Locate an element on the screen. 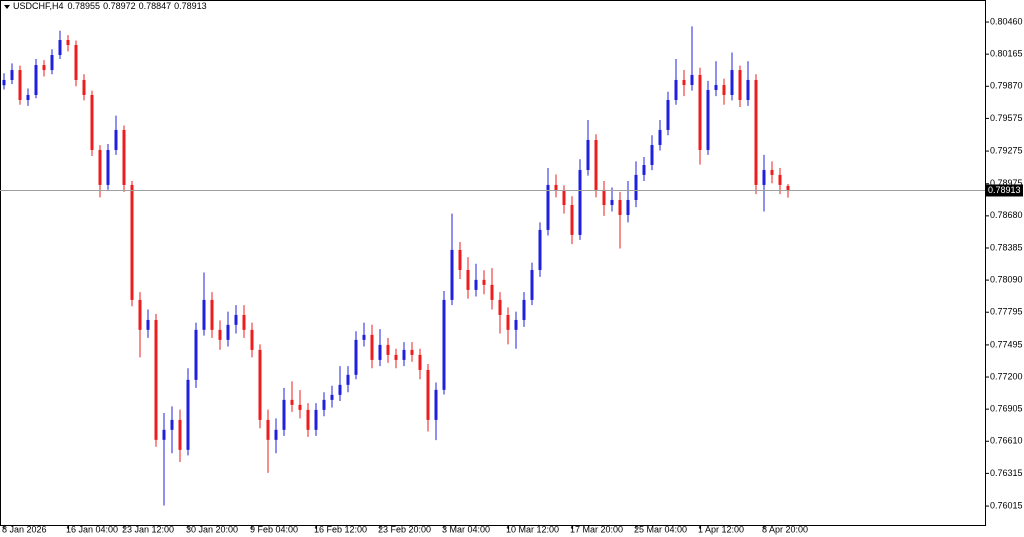 The height and width of the screenshot is (537, 1024). symbol: USDCHF,H4 is located at coordinates (38, 6).